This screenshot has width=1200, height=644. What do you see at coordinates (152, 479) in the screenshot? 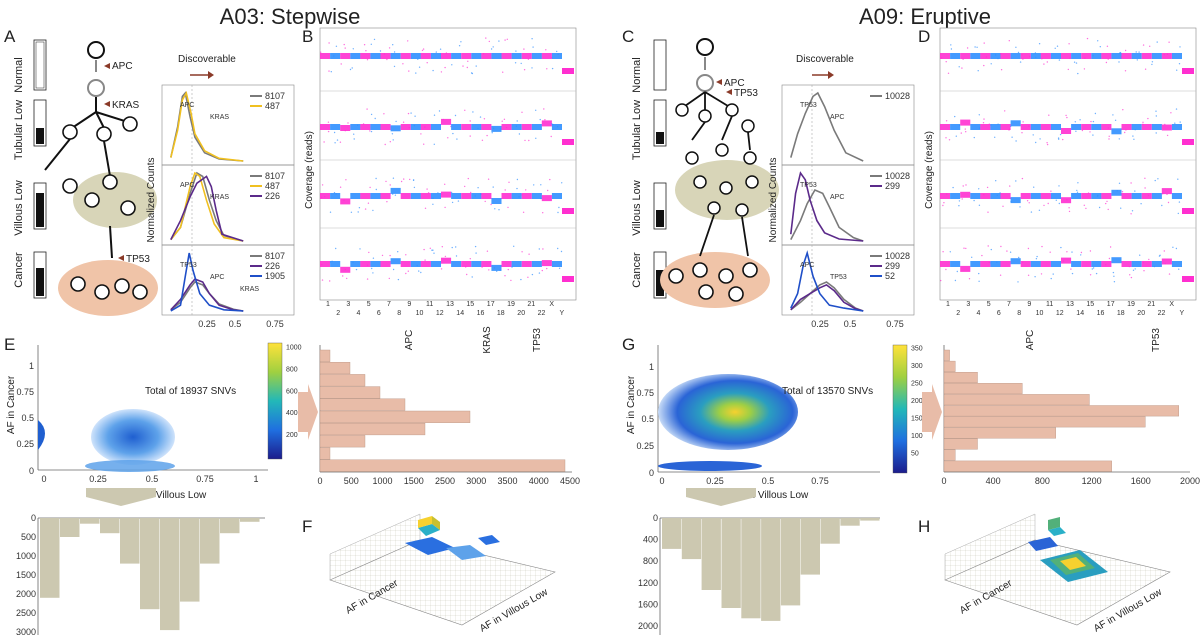
I see `e-xtick-05: 0.5` at bounding box center [152, 479].